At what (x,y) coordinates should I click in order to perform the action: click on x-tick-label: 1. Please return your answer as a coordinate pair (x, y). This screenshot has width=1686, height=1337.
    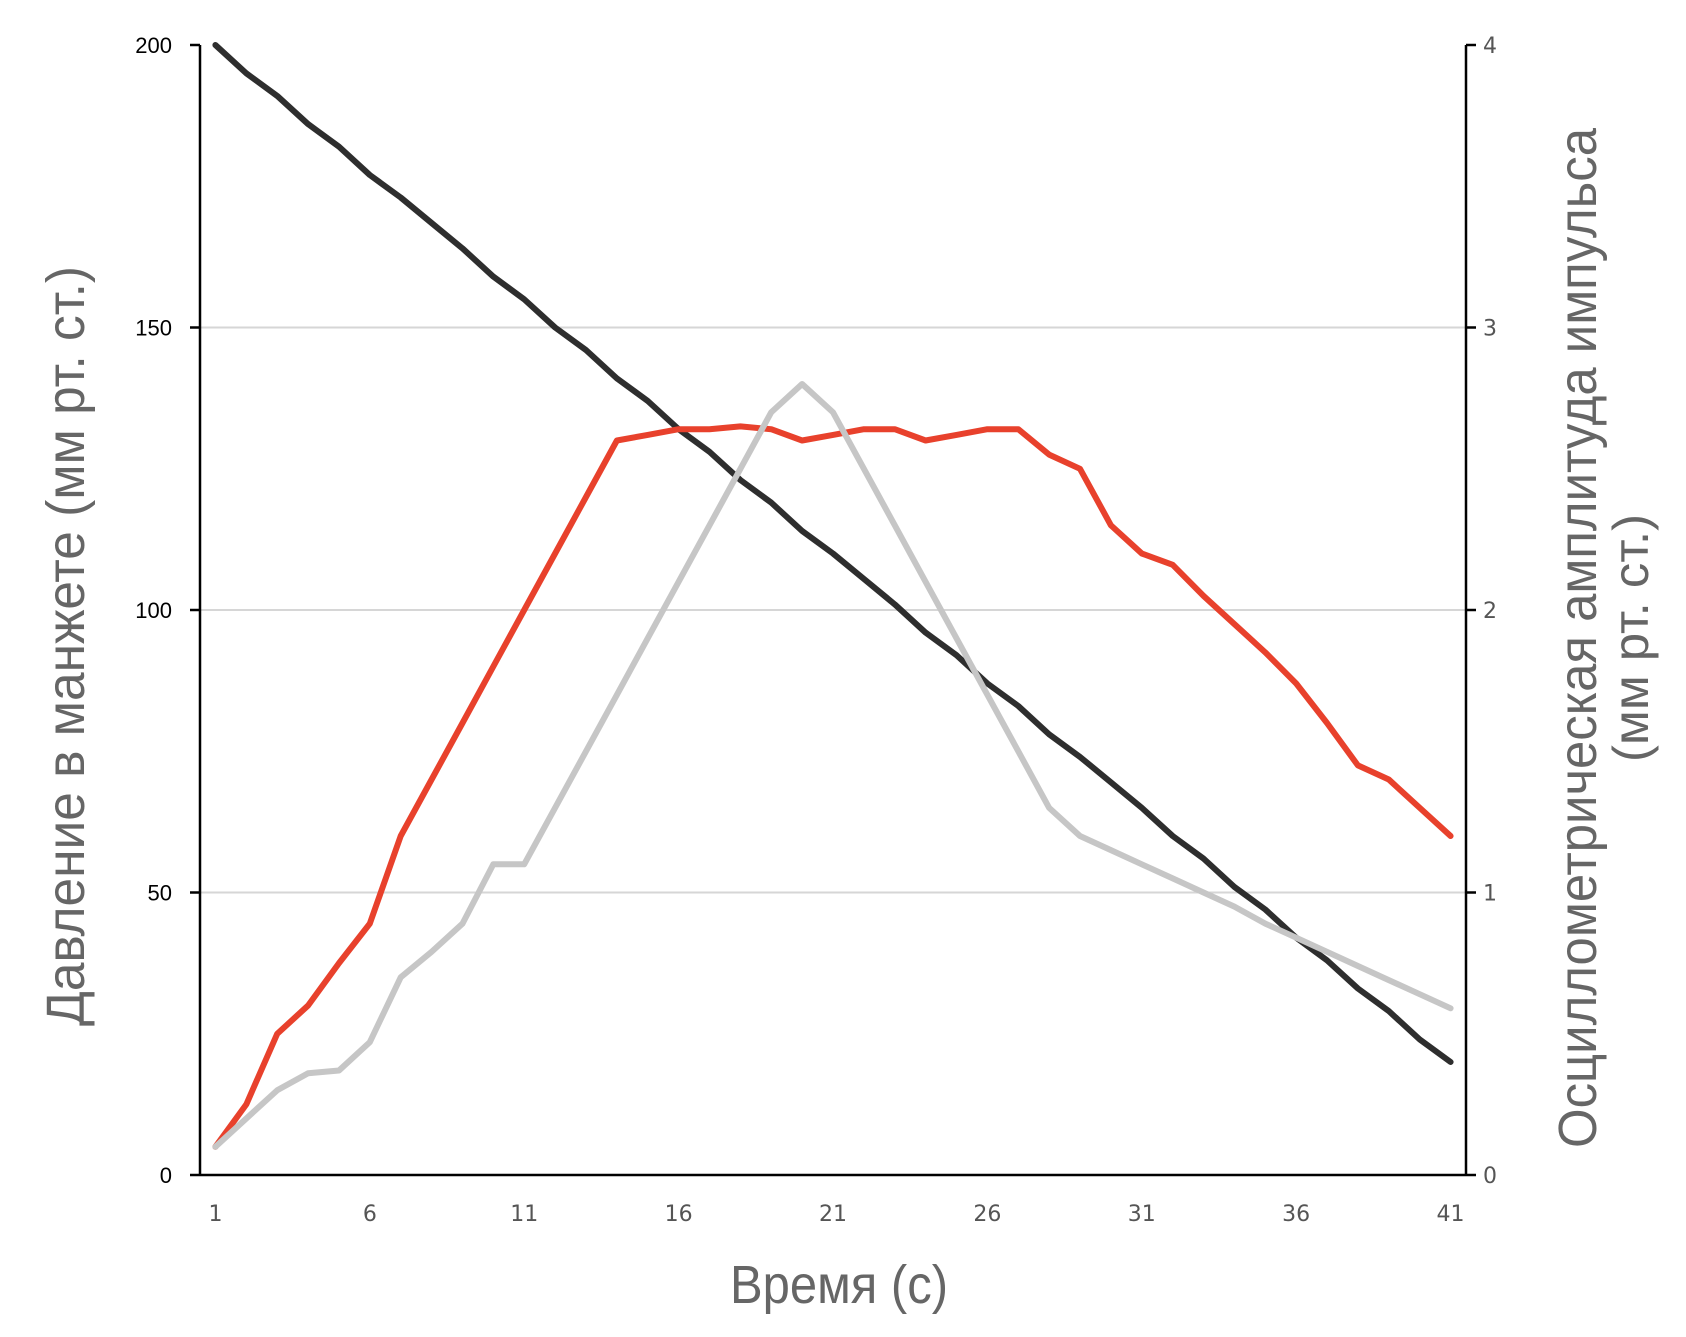
    Looking at the image, I should click on (215, 1214).